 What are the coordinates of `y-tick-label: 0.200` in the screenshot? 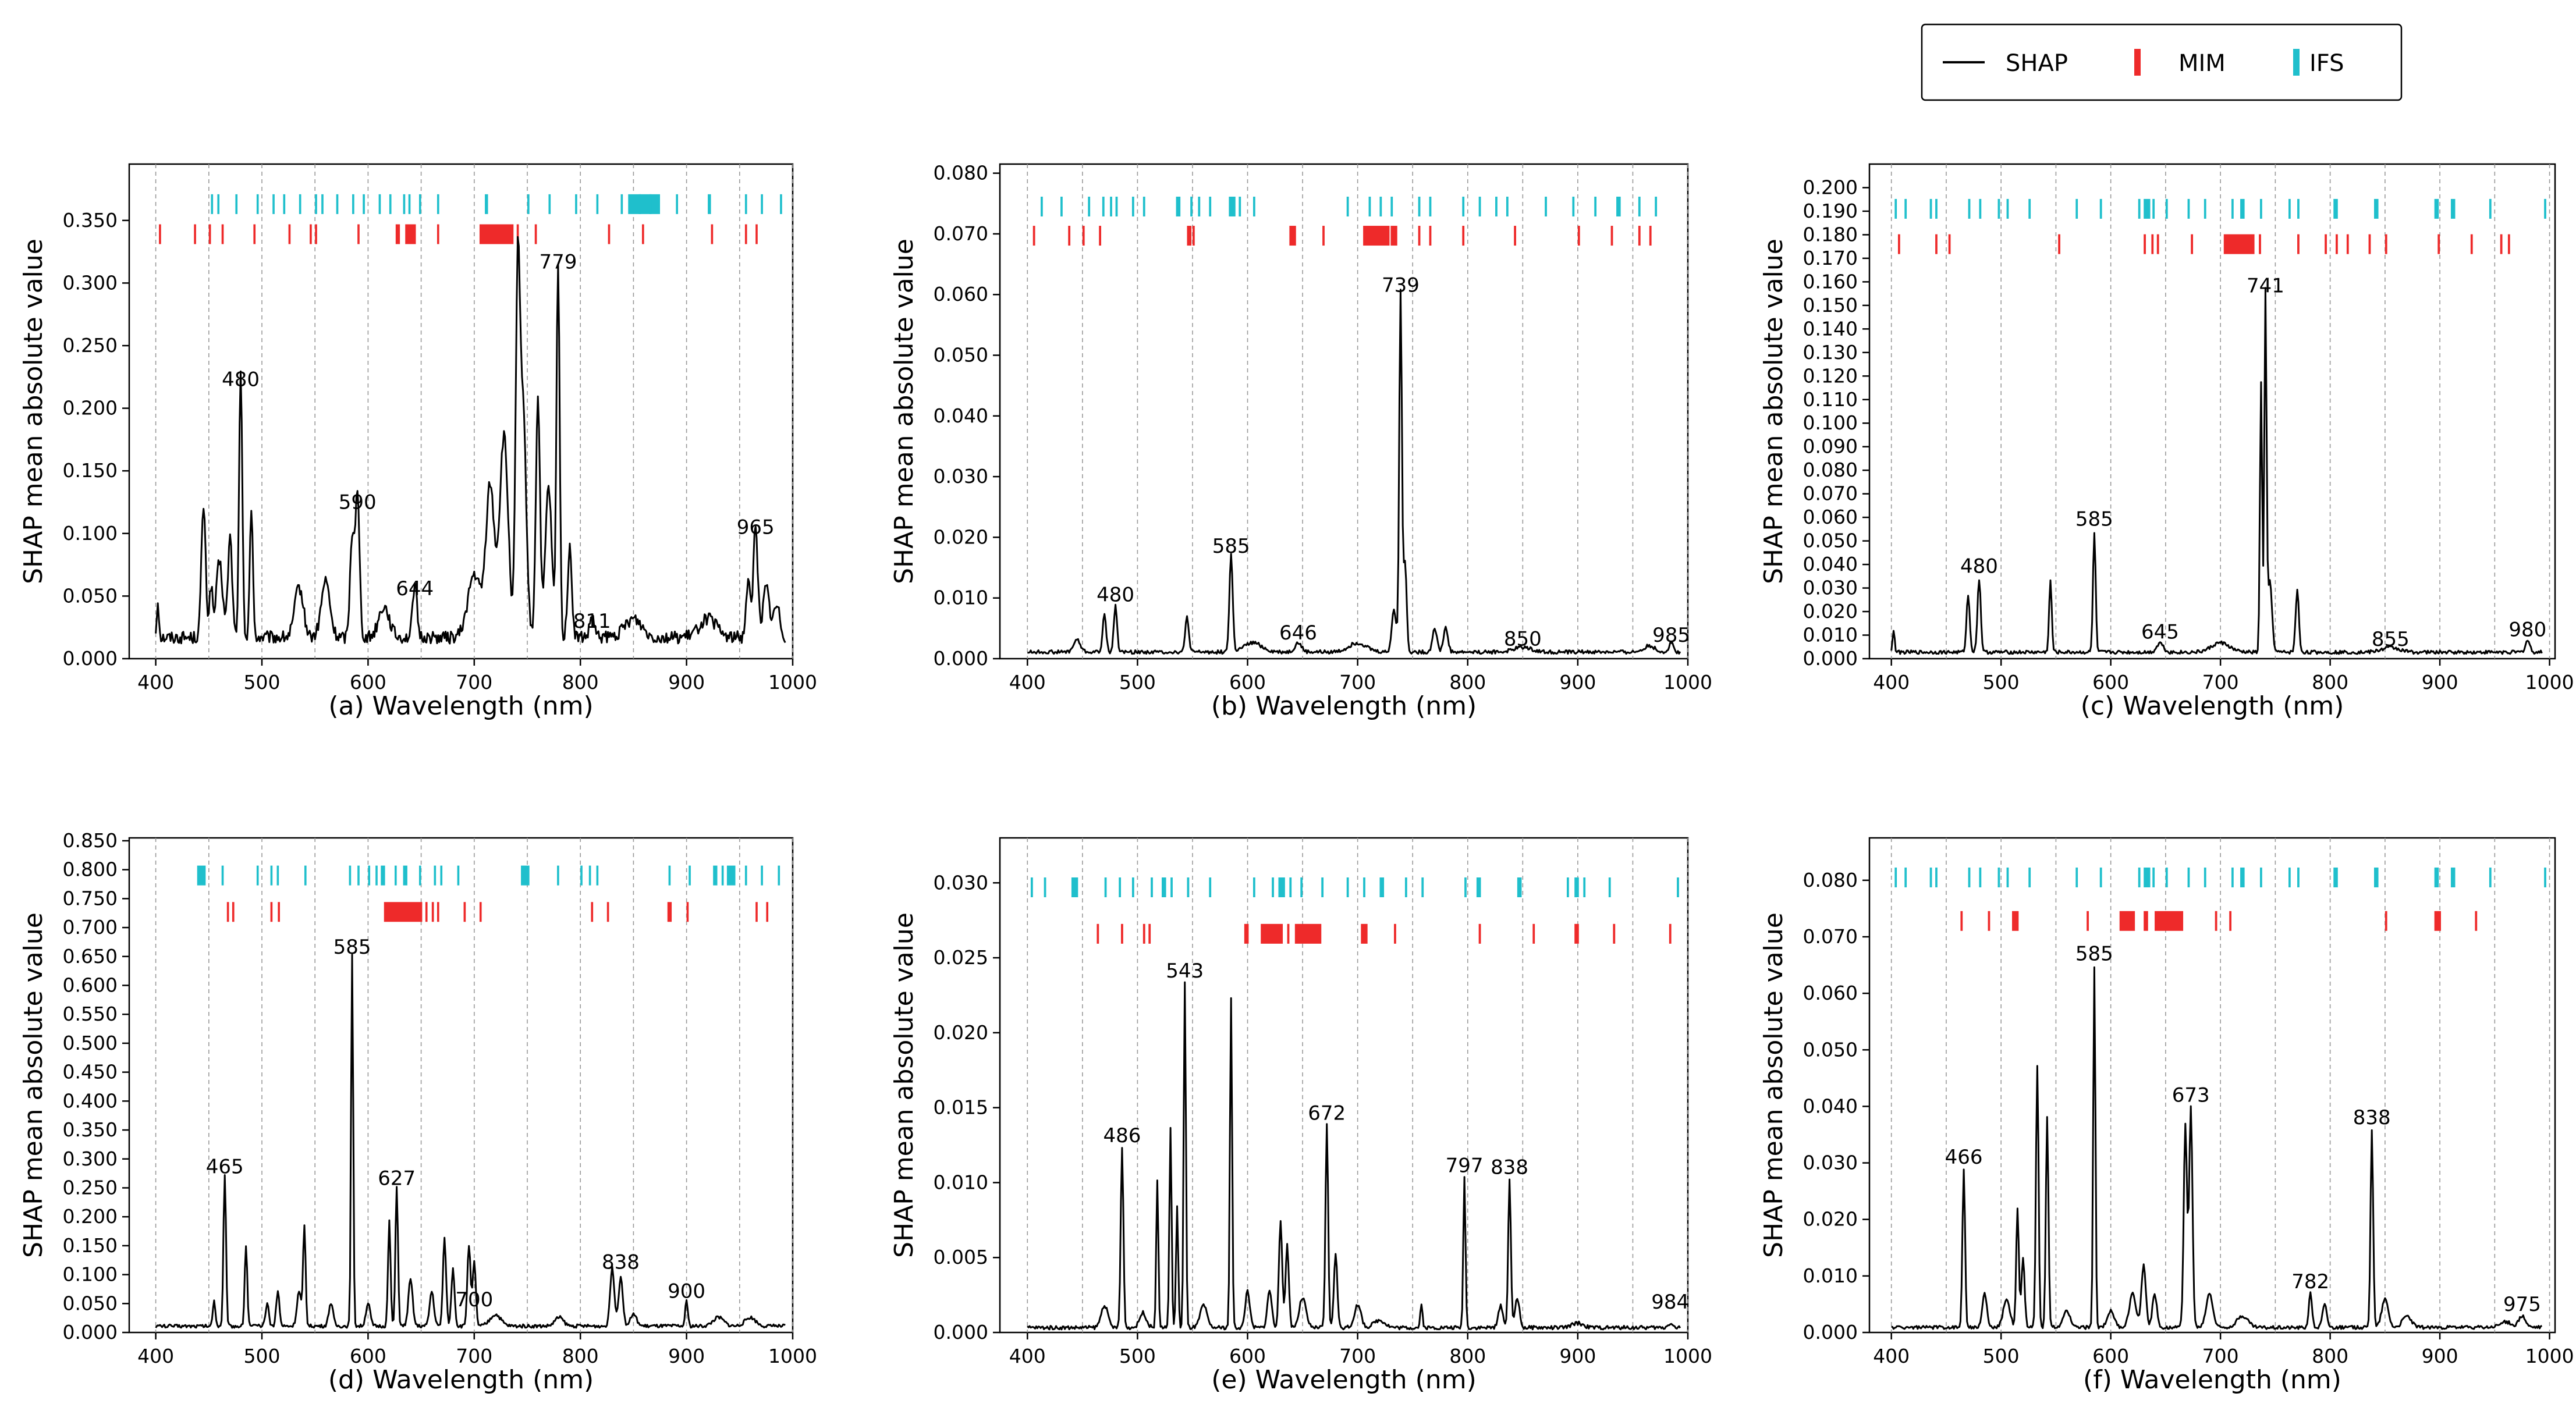 It's located at (90, 1216).